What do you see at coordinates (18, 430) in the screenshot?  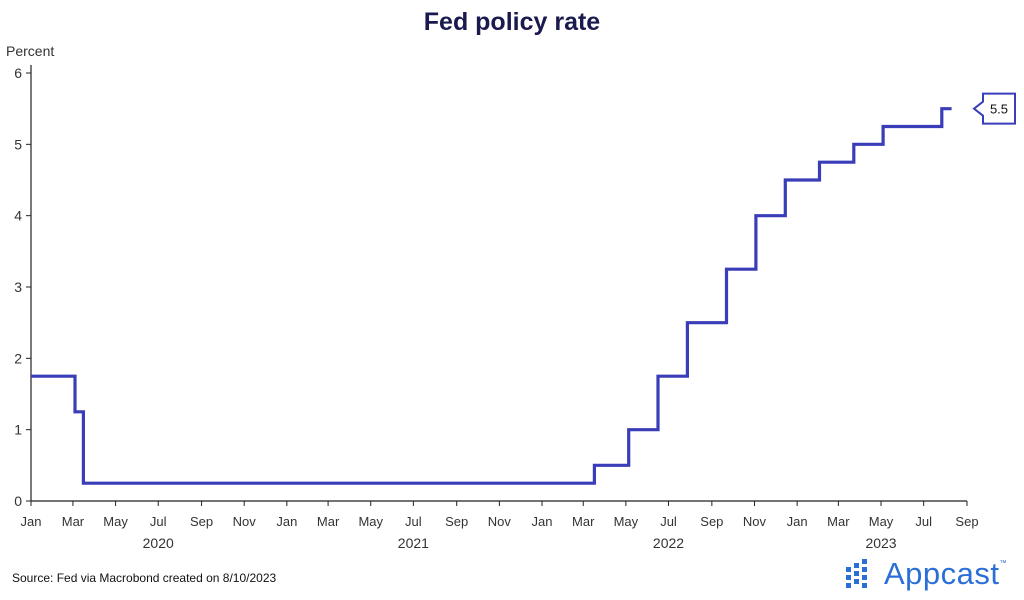 I see `y-tick-label: 1` at bounding box center [18, 430].